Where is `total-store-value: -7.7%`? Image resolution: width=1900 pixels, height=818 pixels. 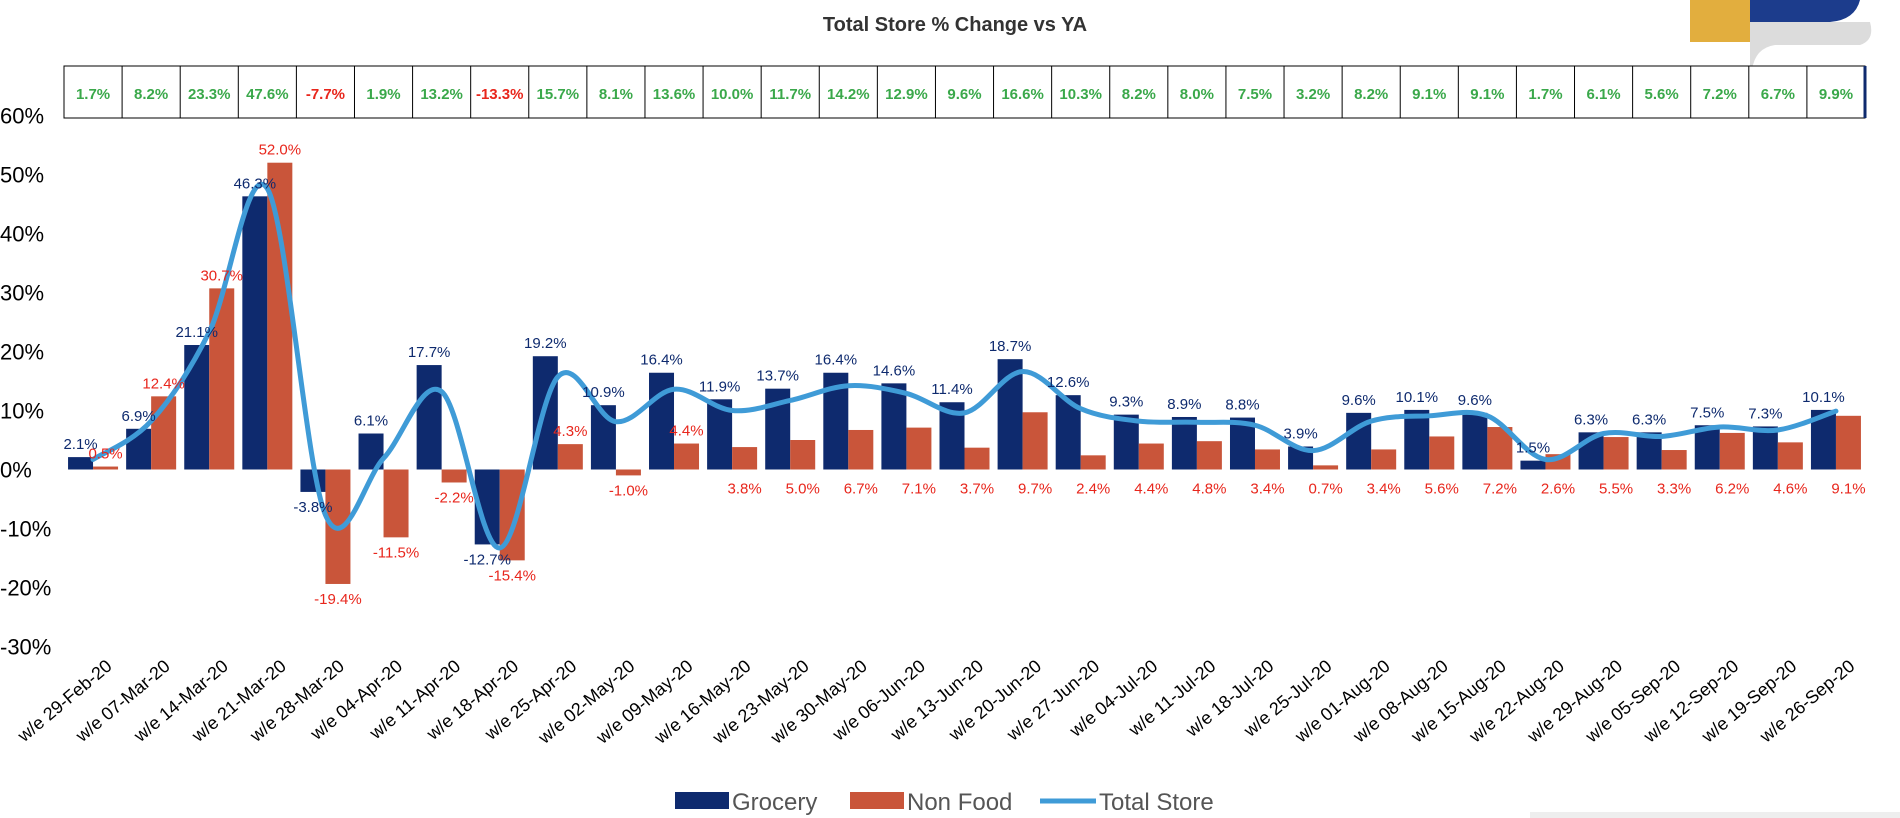 total-store-value: -7.7% is located at coordinates (325, 94).